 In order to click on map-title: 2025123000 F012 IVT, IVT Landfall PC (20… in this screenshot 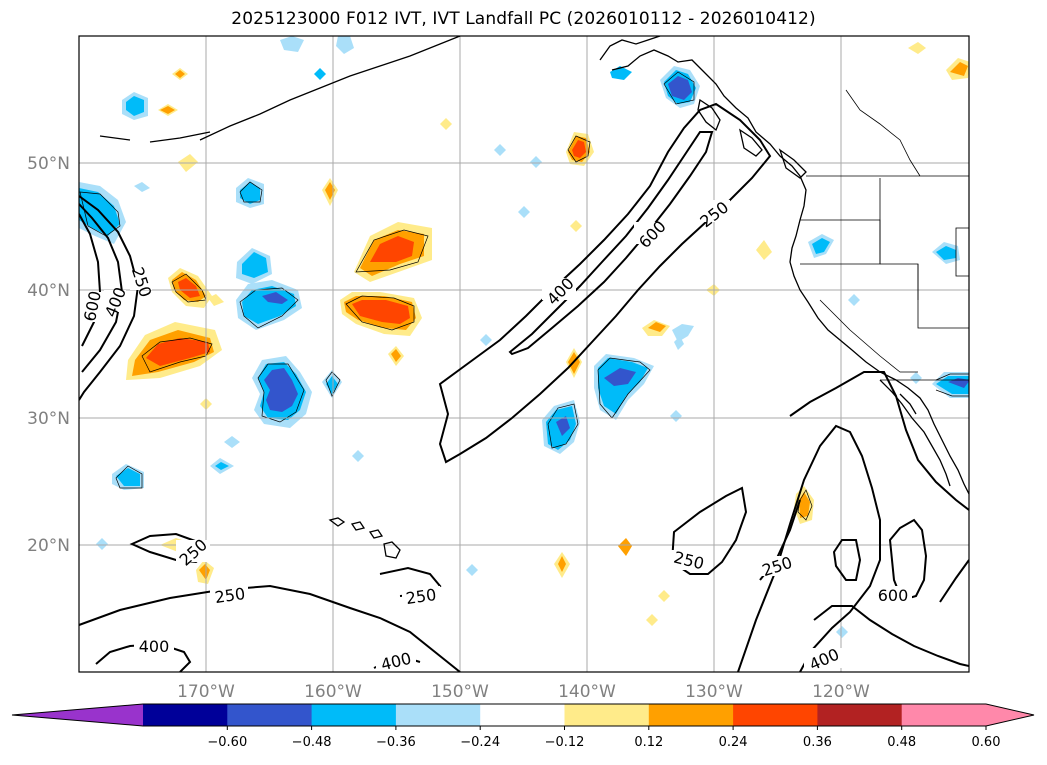, I will do `click(523, 19)`.